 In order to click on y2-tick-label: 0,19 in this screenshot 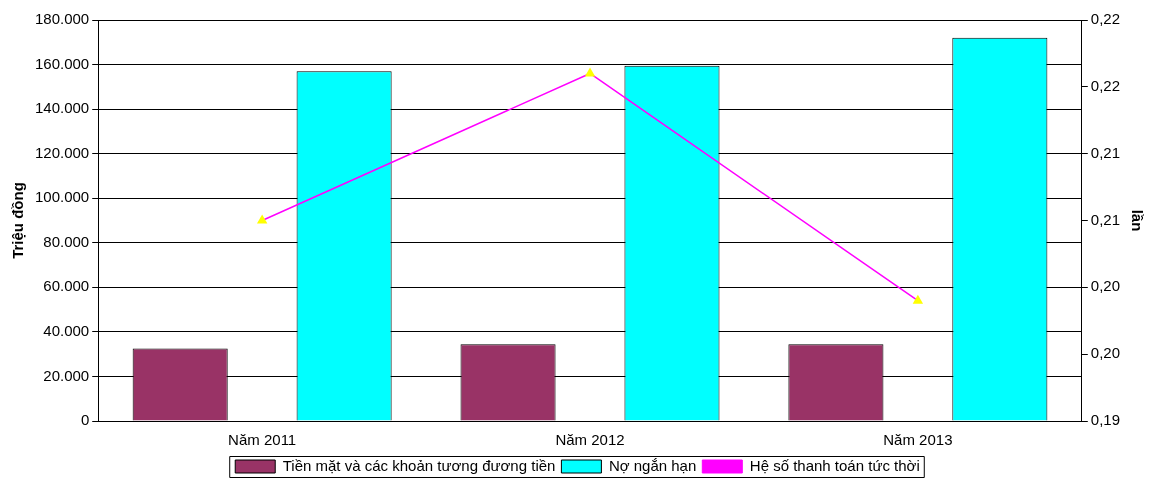, I will do `click(1105, 420)`.